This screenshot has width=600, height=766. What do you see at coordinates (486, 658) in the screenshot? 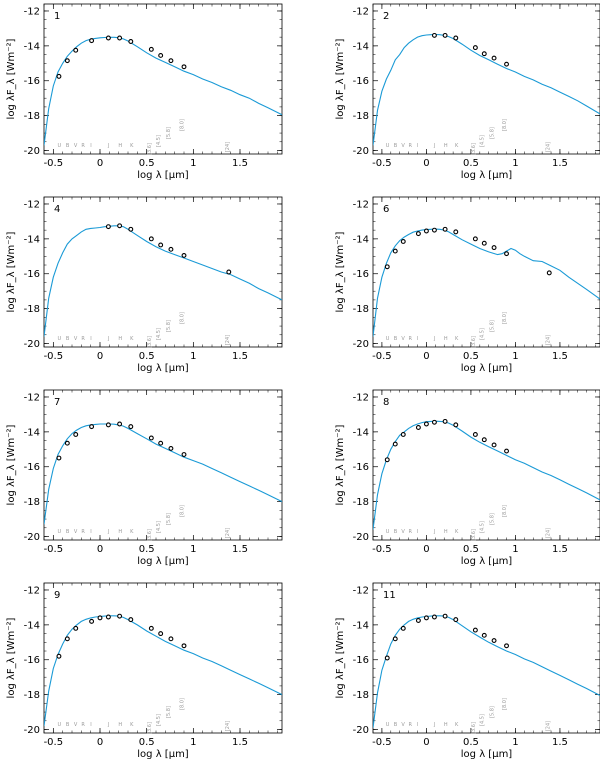
I see `plot-frame` at bounding box center [486, 658].